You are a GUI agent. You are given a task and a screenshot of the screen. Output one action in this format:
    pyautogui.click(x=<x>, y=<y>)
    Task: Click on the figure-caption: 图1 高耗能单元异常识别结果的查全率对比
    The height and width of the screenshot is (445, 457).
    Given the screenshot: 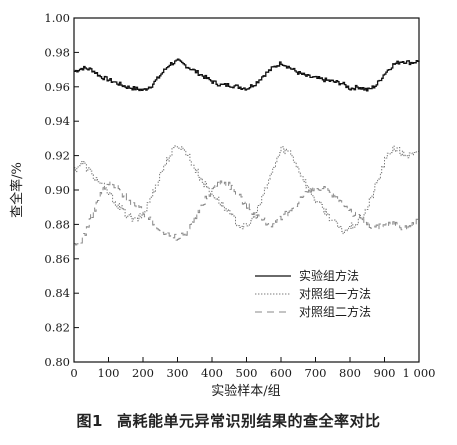 What is the action you would take?
    pyautogui.click(x=228, y=420)
    